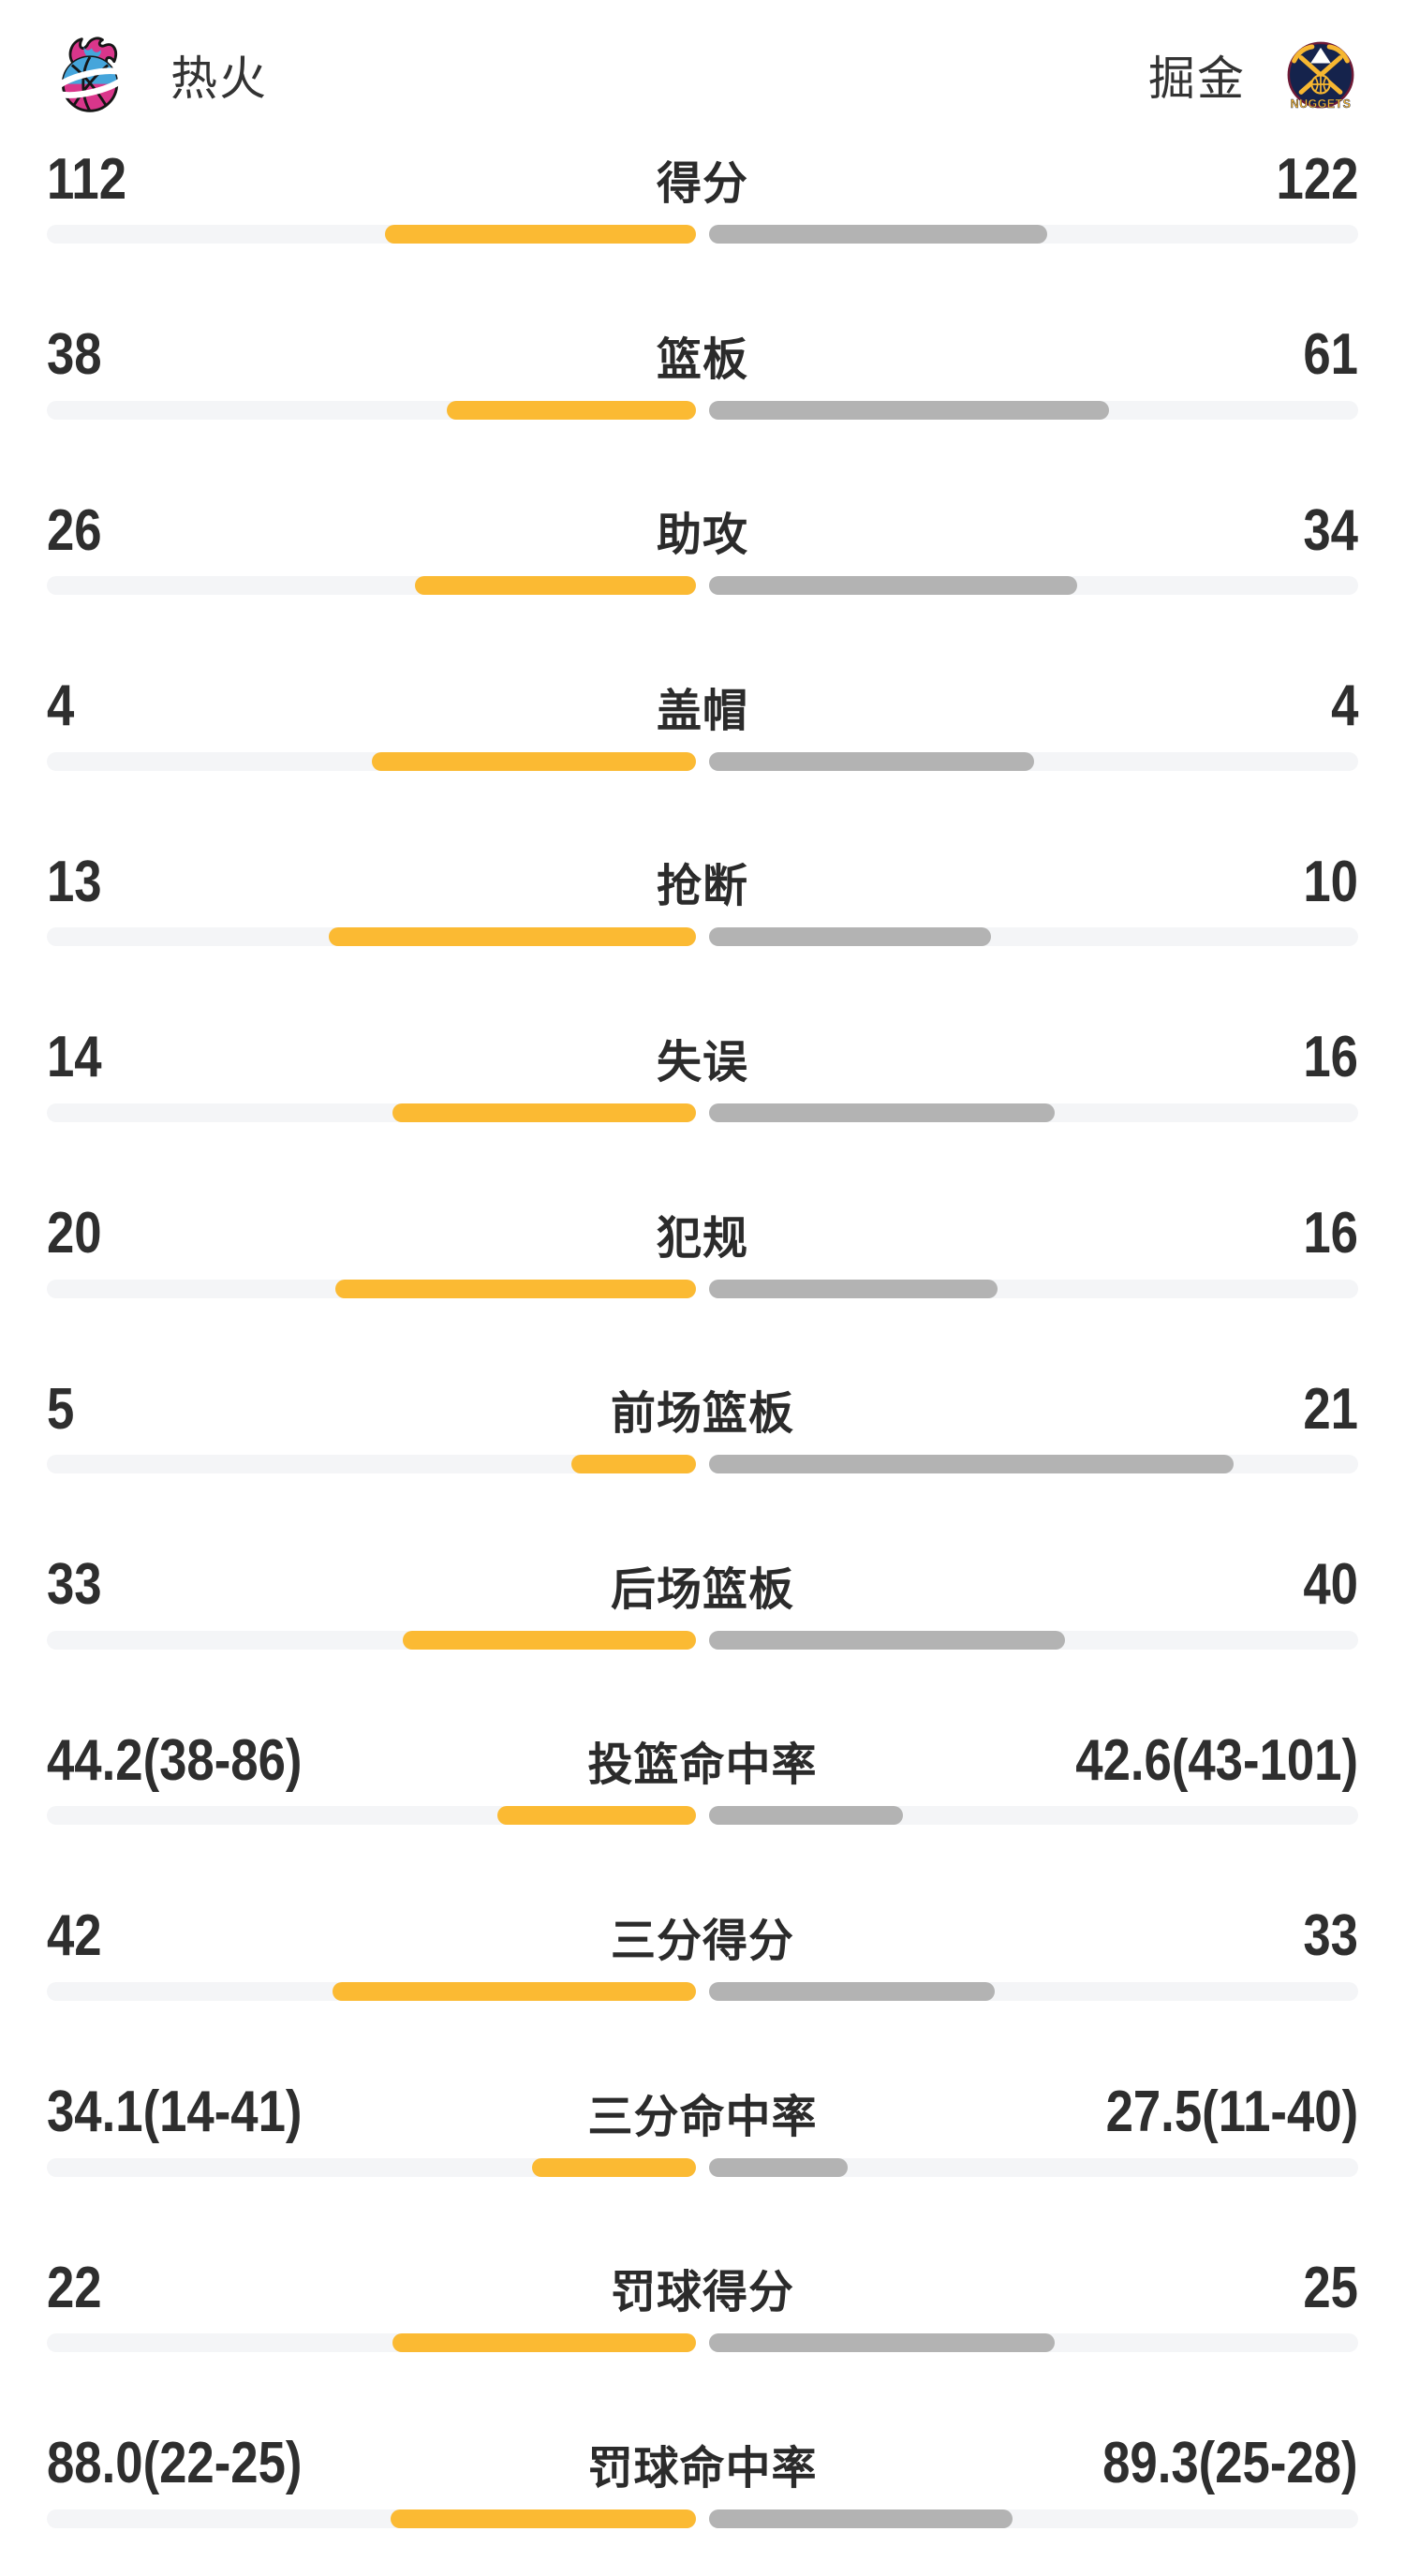 The width and height of the screenshot is (1405, 2576). Describe the element at coordinates (74, 1936) in the screenshot. I see `home-stat-value: 42` at that location.